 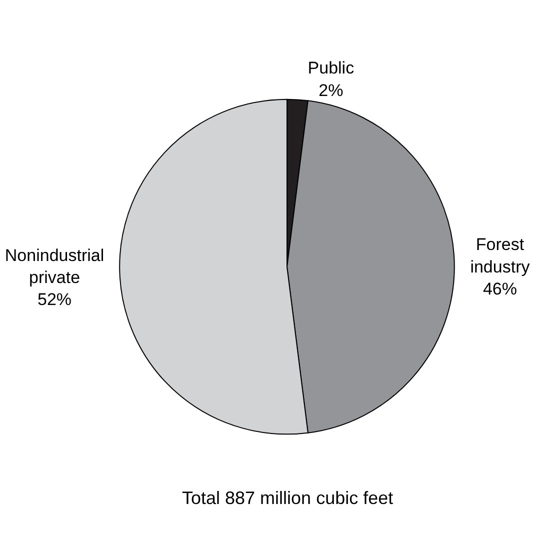 I want to click on data-label: 2%, so click(x=331, y=90).